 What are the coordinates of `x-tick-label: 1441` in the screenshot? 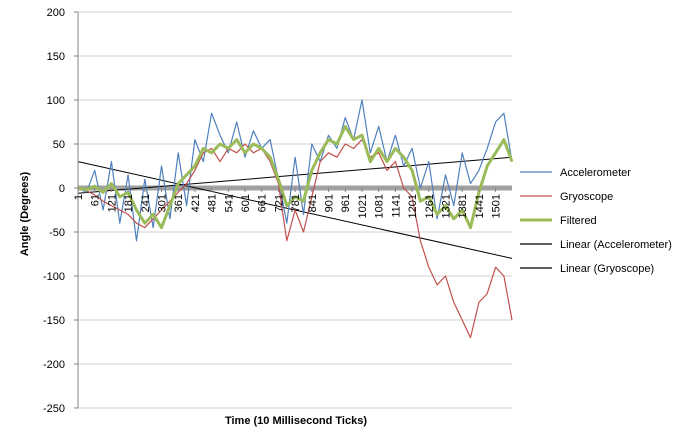 It's located at (480, 206).